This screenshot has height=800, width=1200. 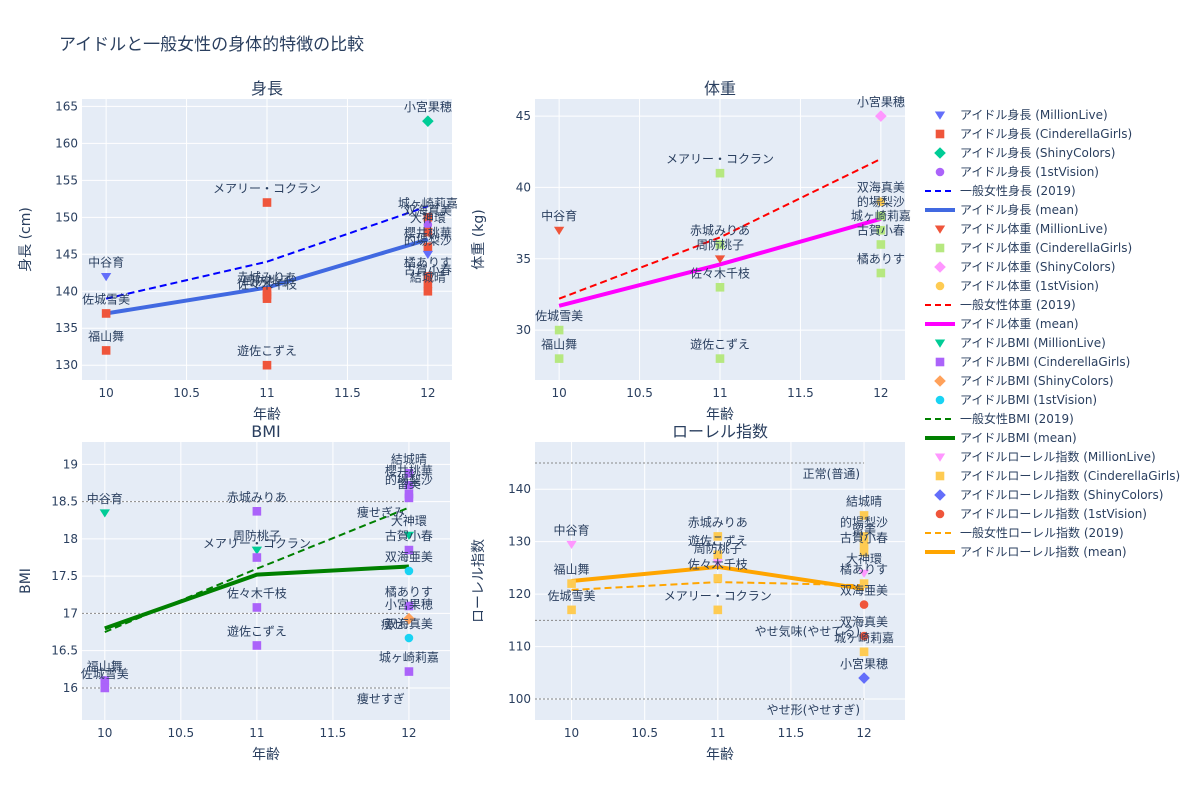 What do you see at coordinates (519, 542) in the screenshot?
I see `y-tick-label: 130` at bounding box center [519, 542].